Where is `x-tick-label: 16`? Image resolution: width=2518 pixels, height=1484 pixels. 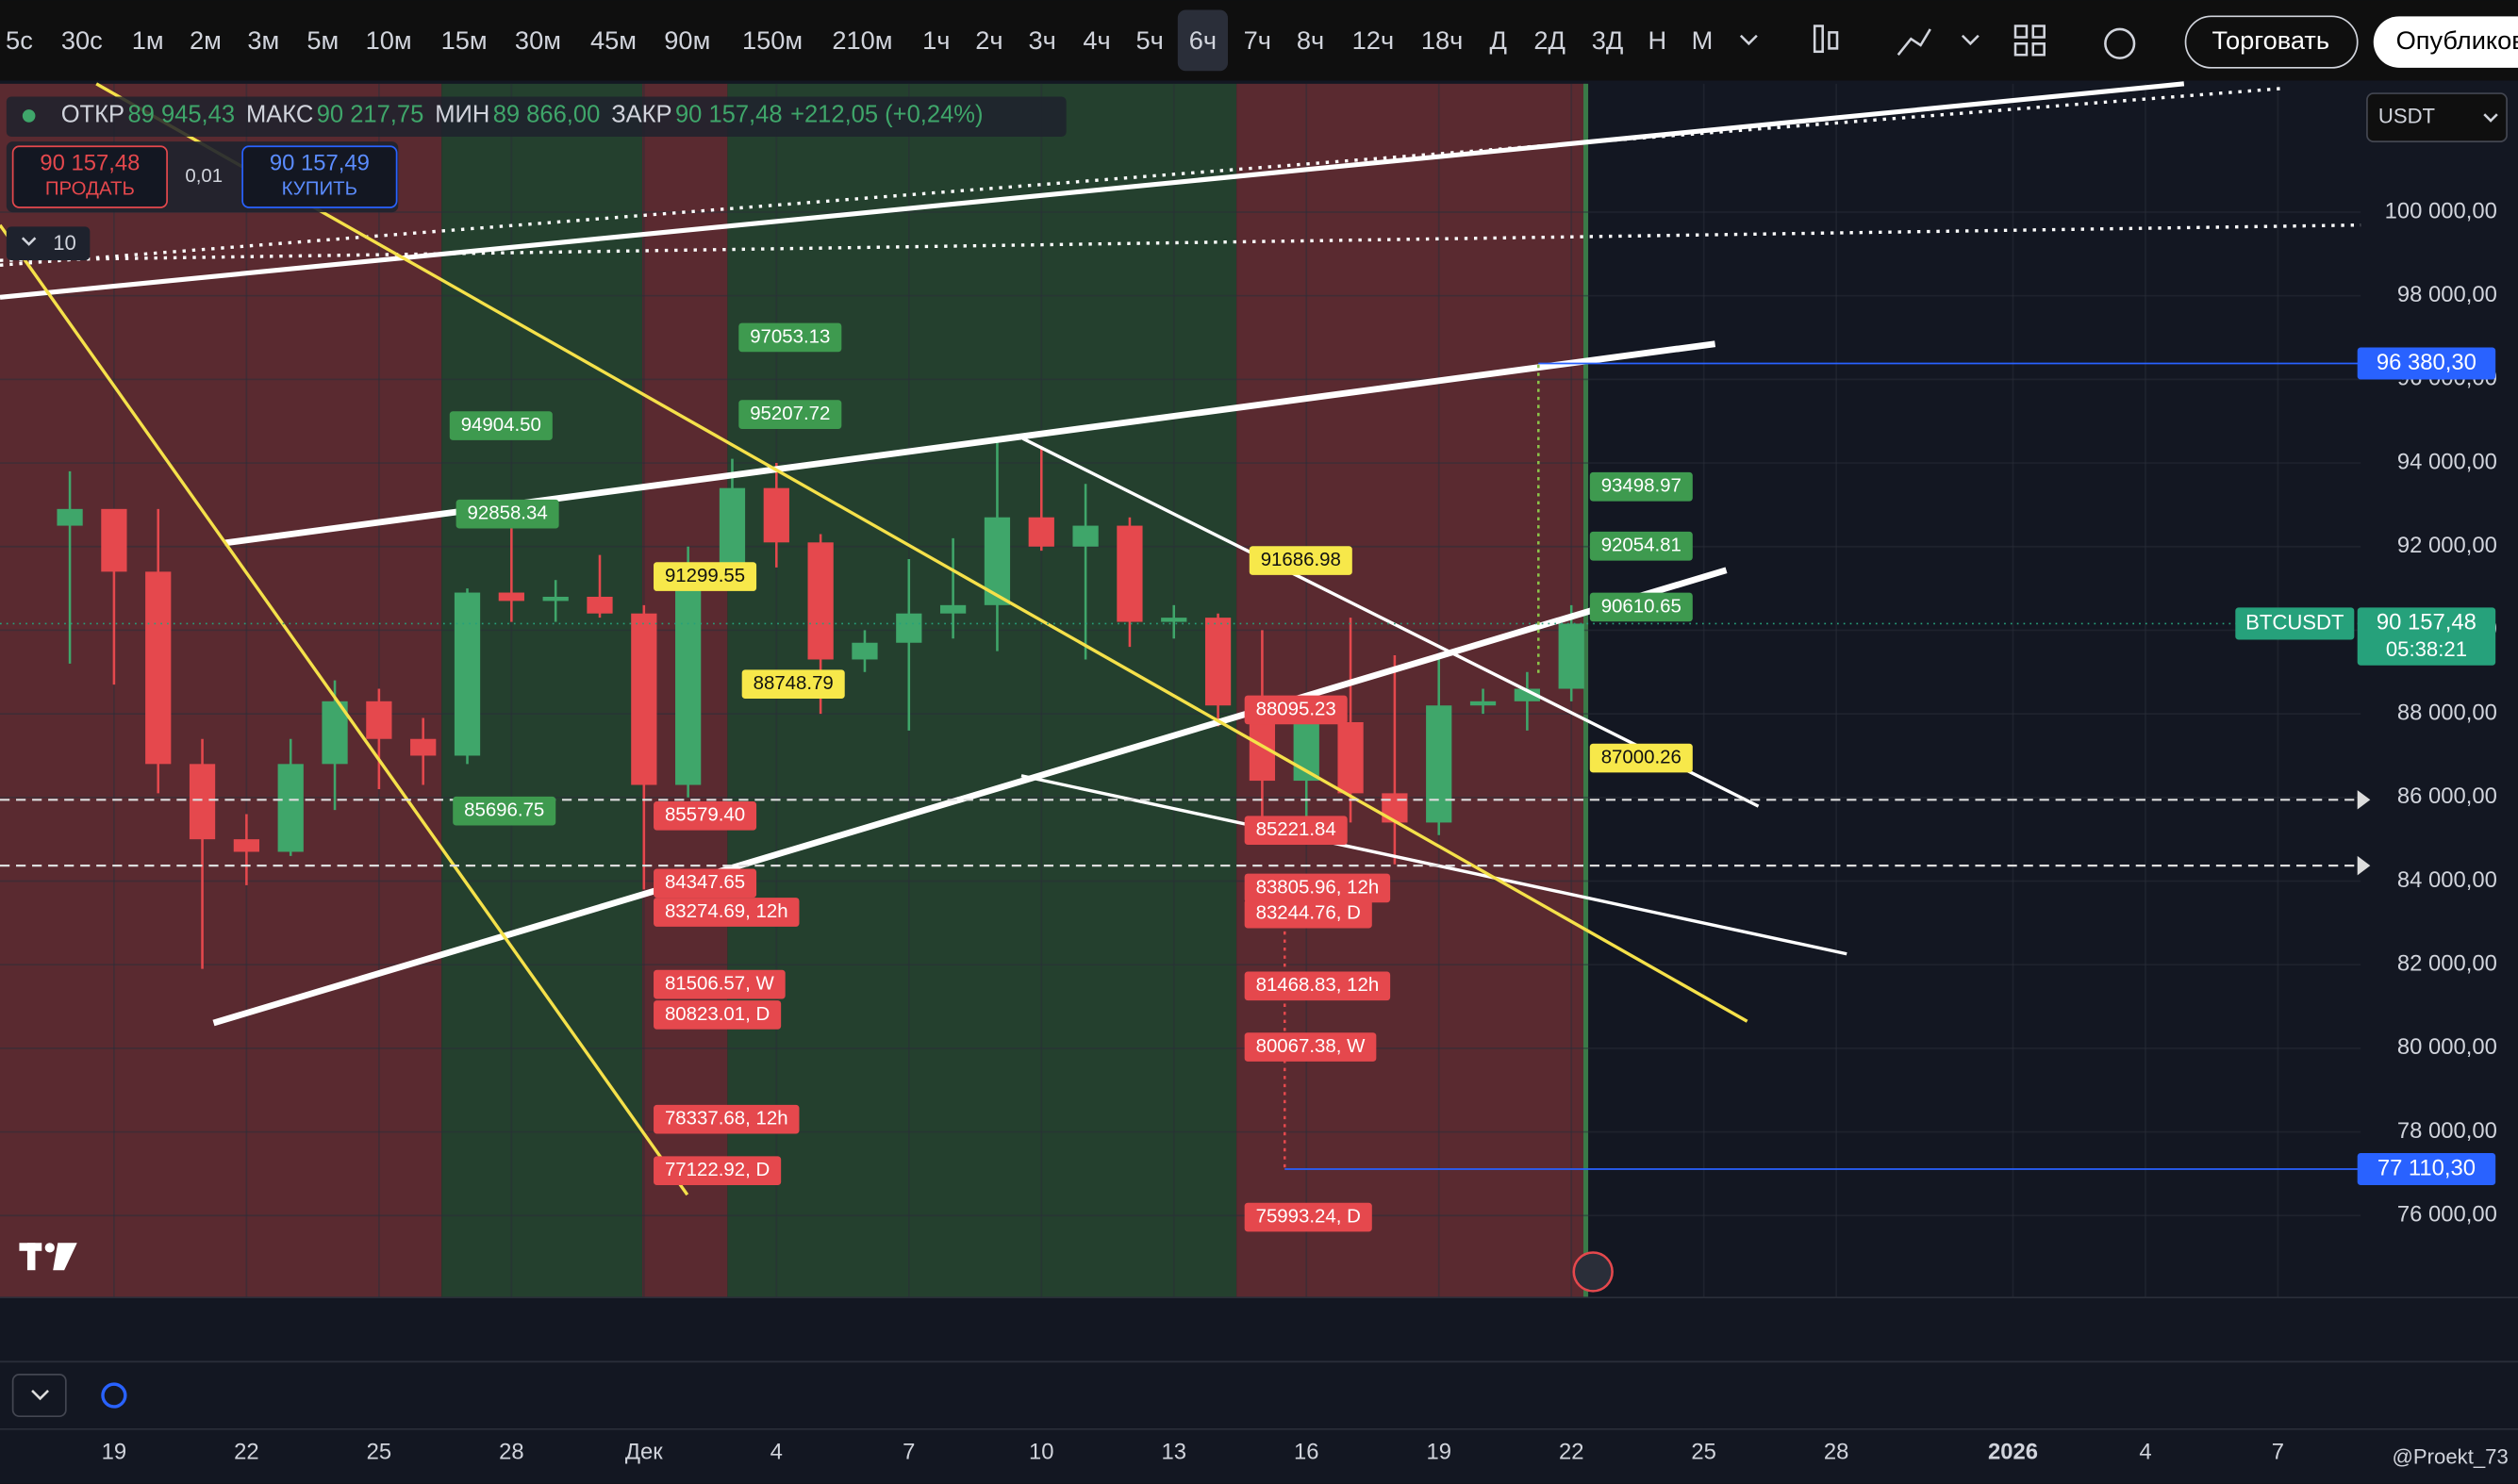 x-tick-label: 16 is located at coordinates (1306, 1453).